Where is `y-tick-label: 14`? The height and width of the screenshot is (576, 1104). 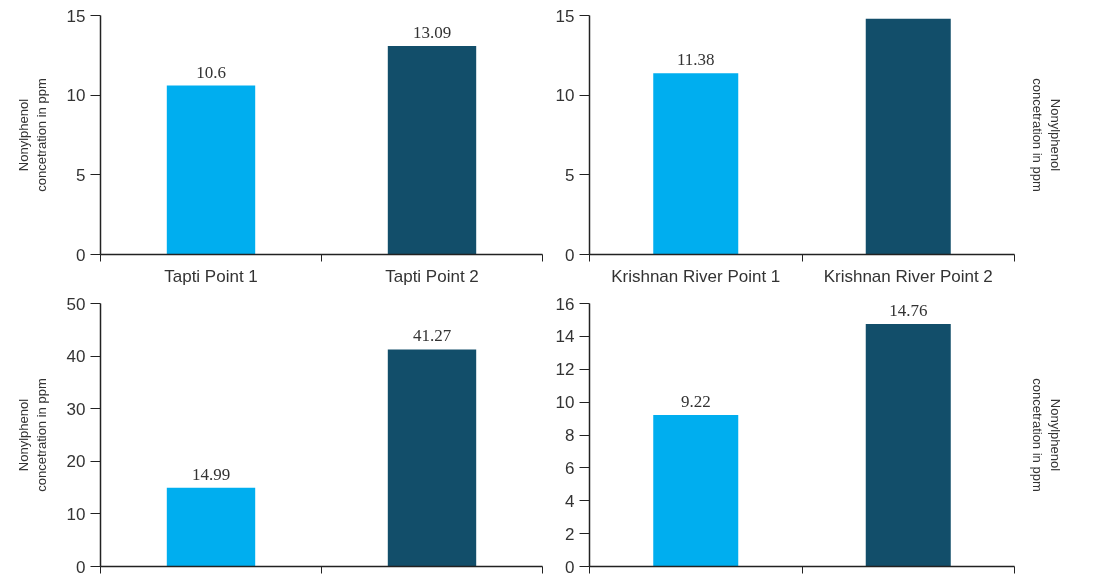 y-tick-label: 14 is located at coordinates (565, 337).